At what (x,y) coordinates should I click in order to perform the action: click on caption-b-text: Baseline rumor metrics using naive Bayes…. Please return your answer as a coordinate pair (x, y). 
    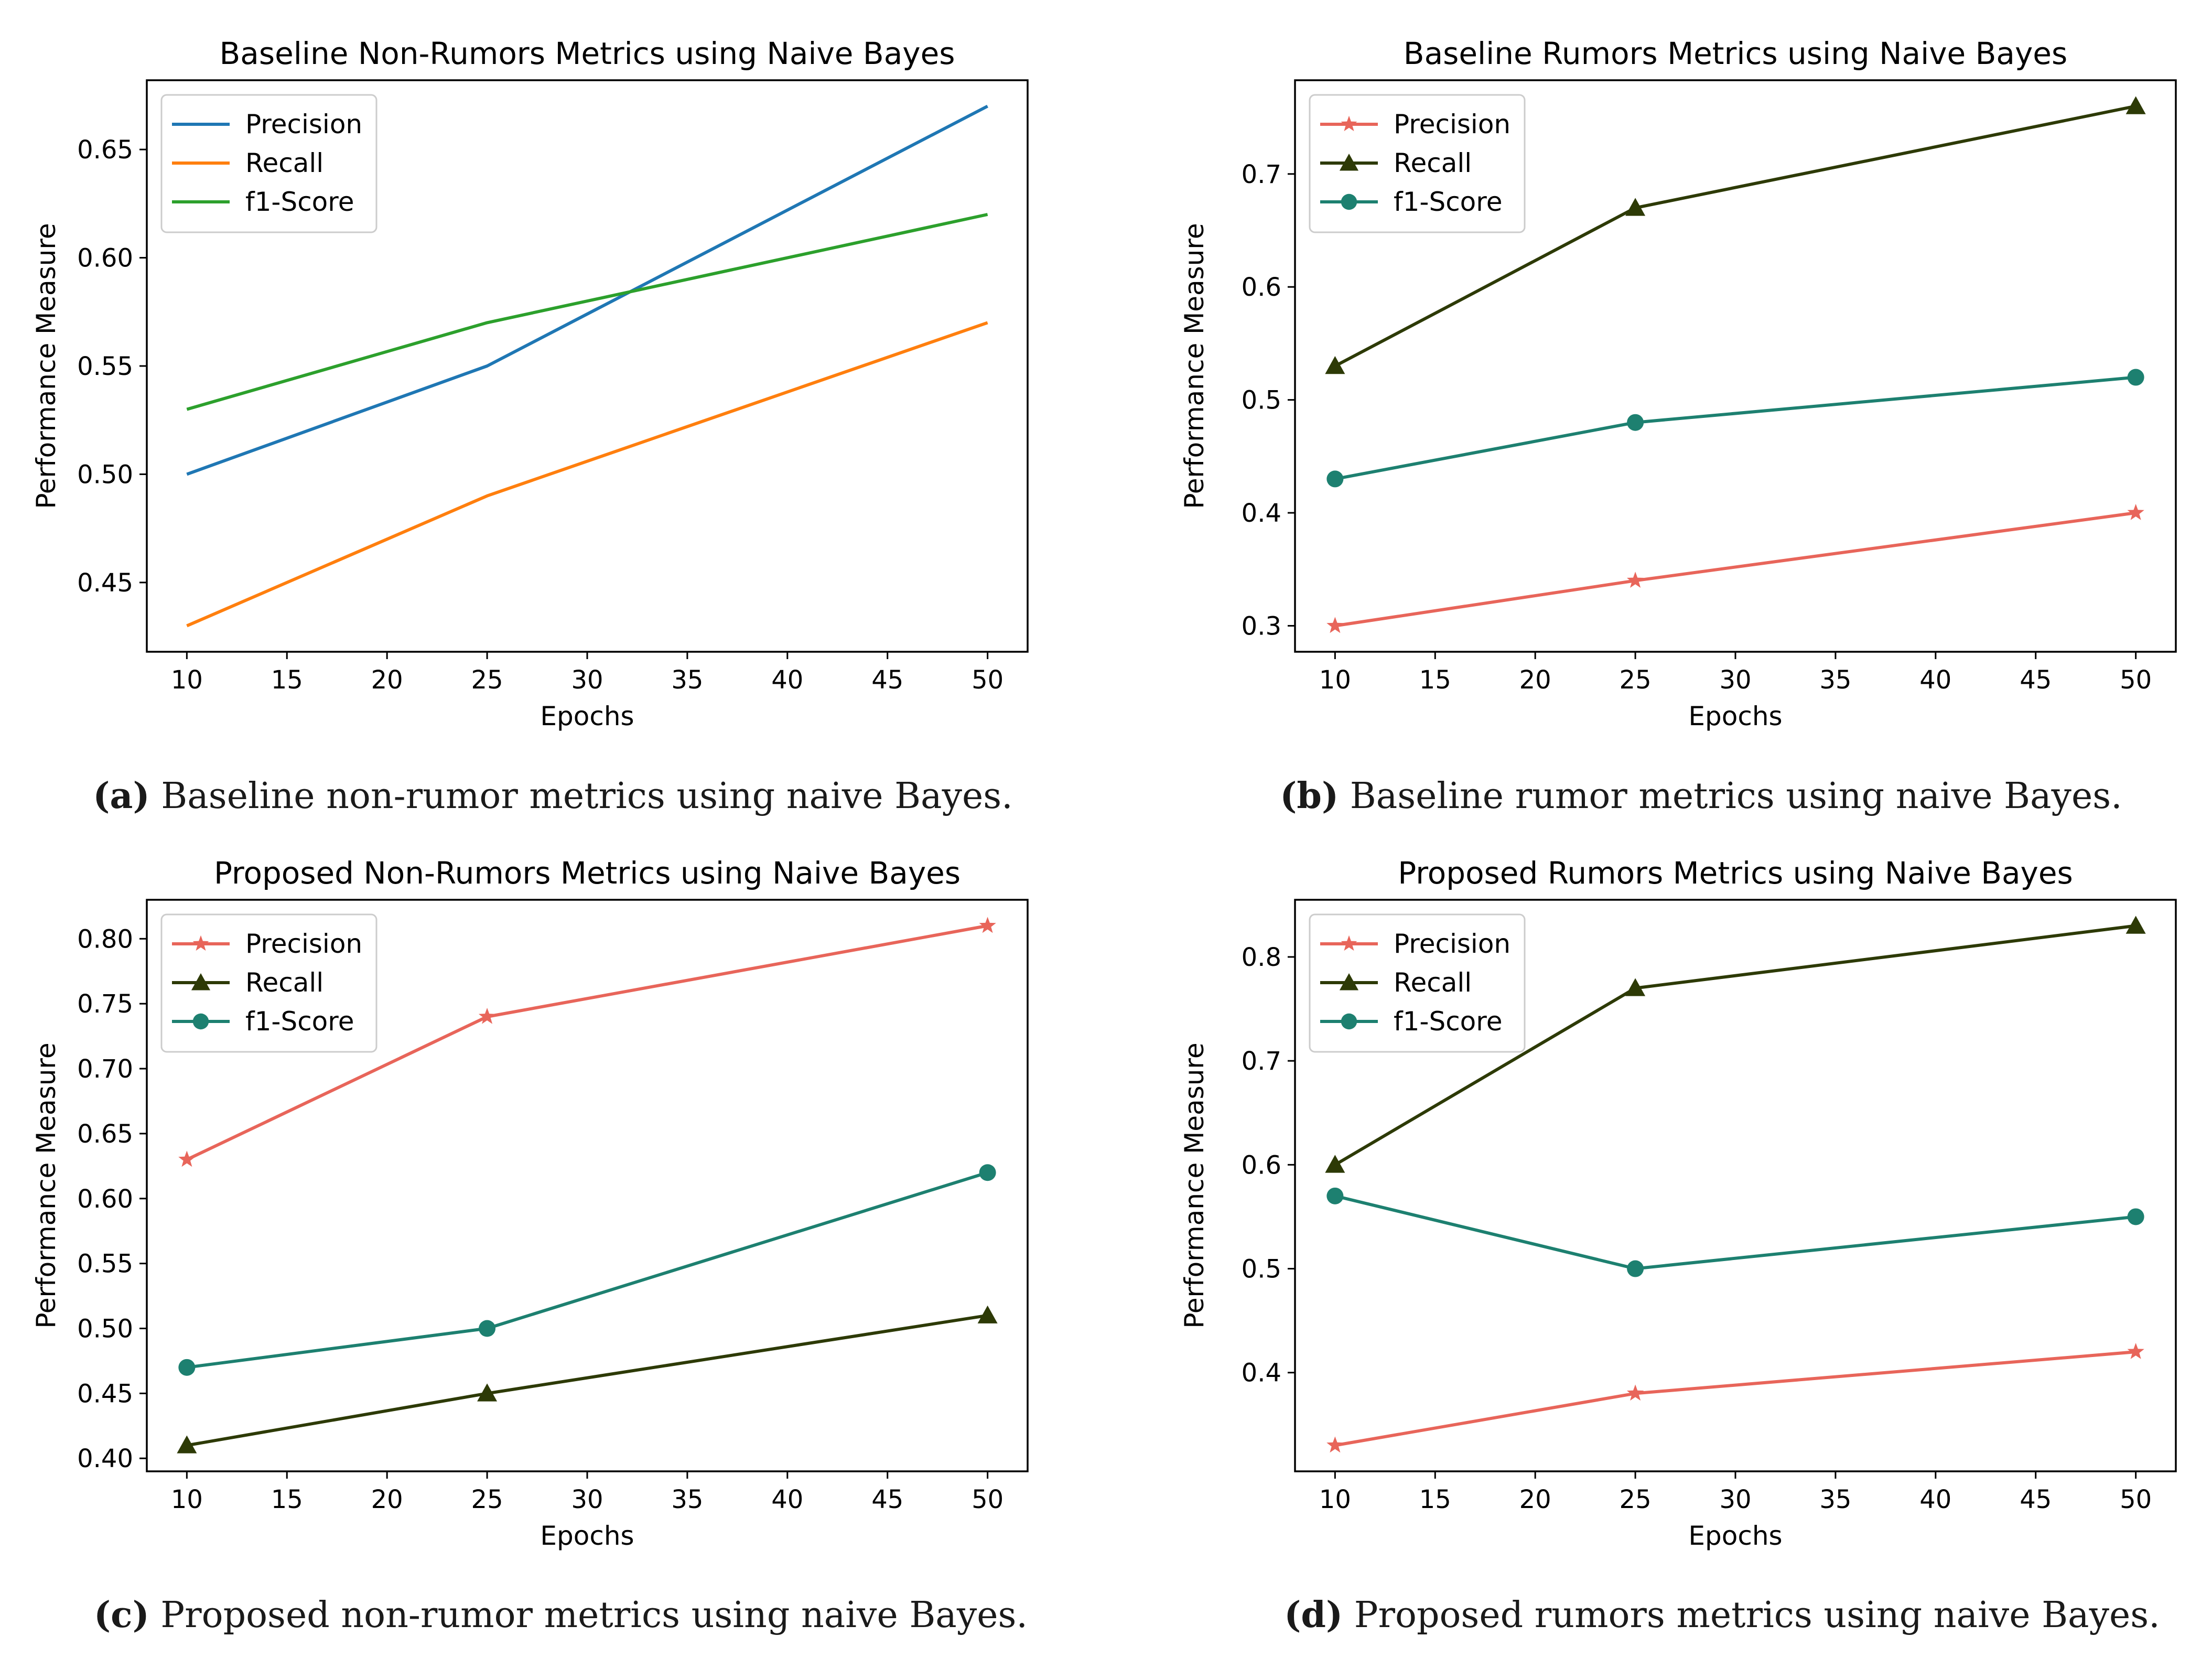
    Looking at the image, I should click on (1730, 796).